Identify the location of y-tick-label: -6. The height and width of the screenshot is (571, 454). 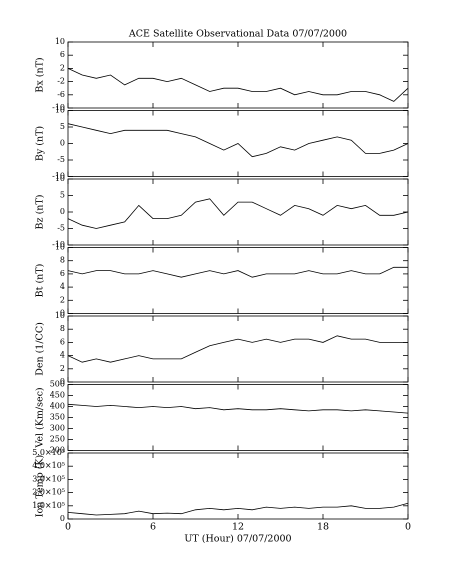
(61, 94).